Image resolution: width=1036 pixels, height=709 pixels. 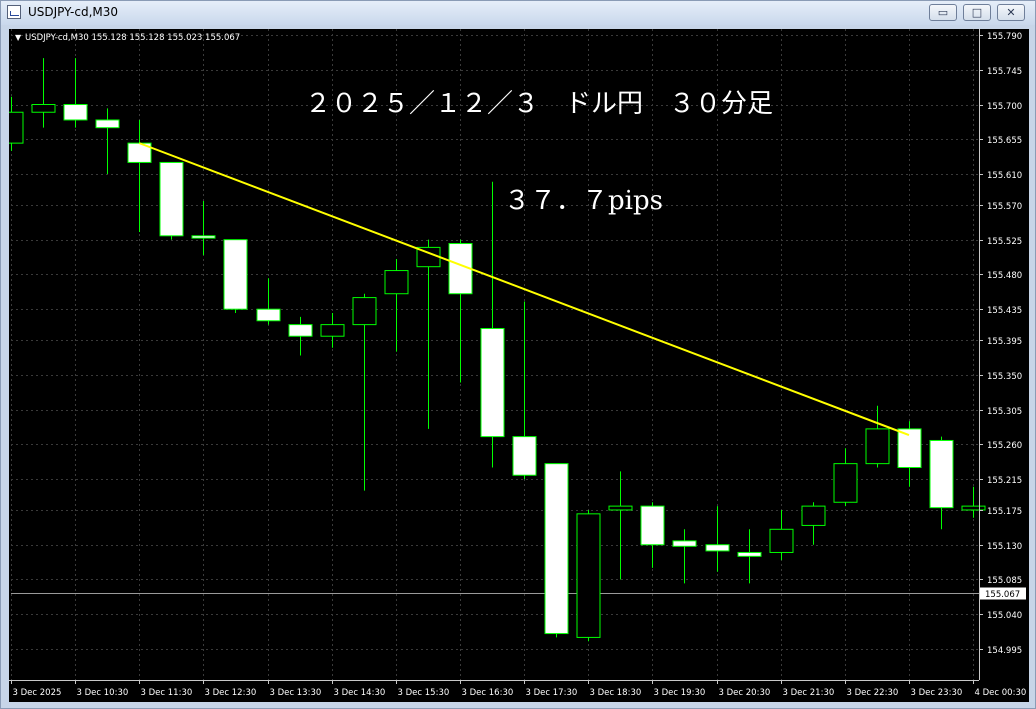 What do you see at coordinates (1004, 37) in the screenshot?
I see `price-tick-label: 155.790` at bounding box center [1004, 37].